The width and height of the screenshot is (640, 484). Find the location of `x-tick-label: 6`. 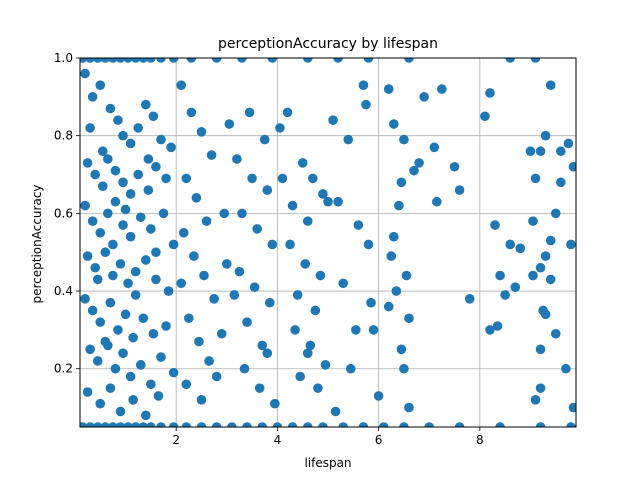

x-tick-label: 6 is located at coordinates (379, 440).